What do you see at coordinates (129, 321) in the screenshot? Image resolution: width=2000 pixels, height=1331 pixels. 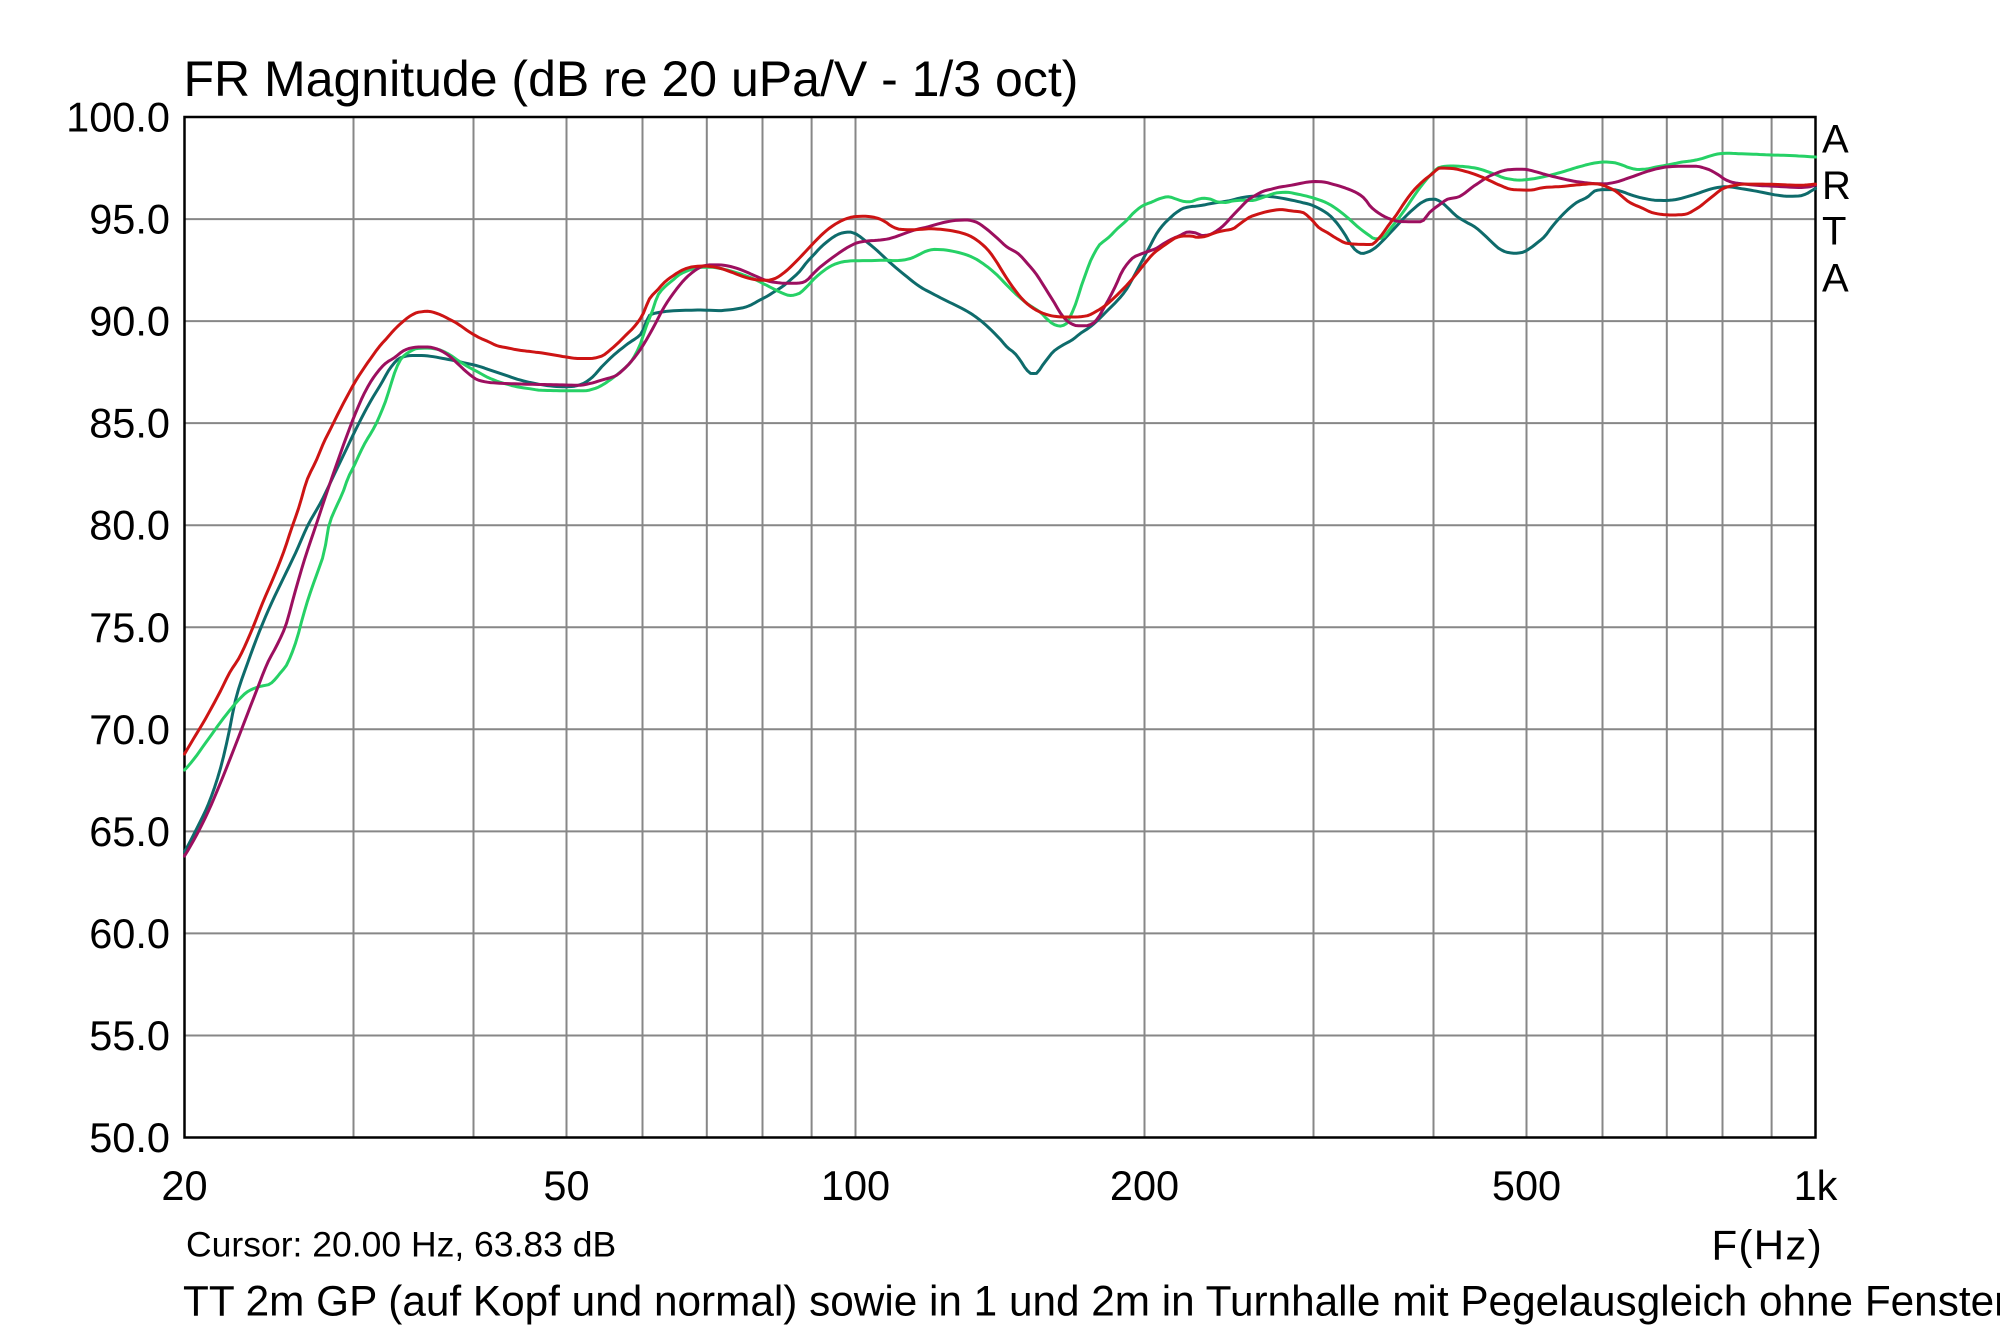 I see `svg-text: 90.0` at bounding box center [129, 321].